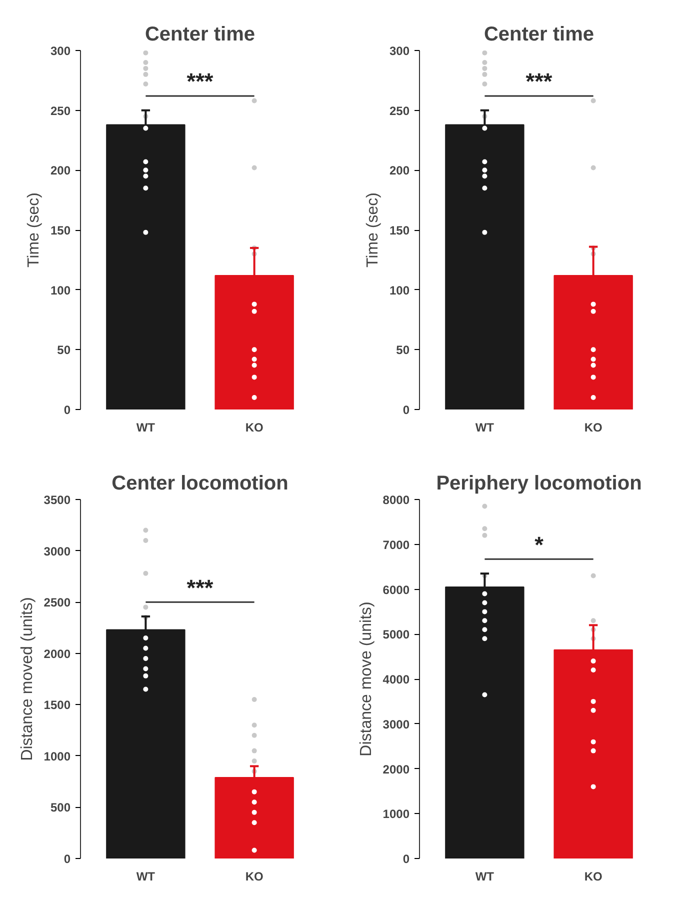  I want to click on y-tick-label: 1500, so click(57, 705).